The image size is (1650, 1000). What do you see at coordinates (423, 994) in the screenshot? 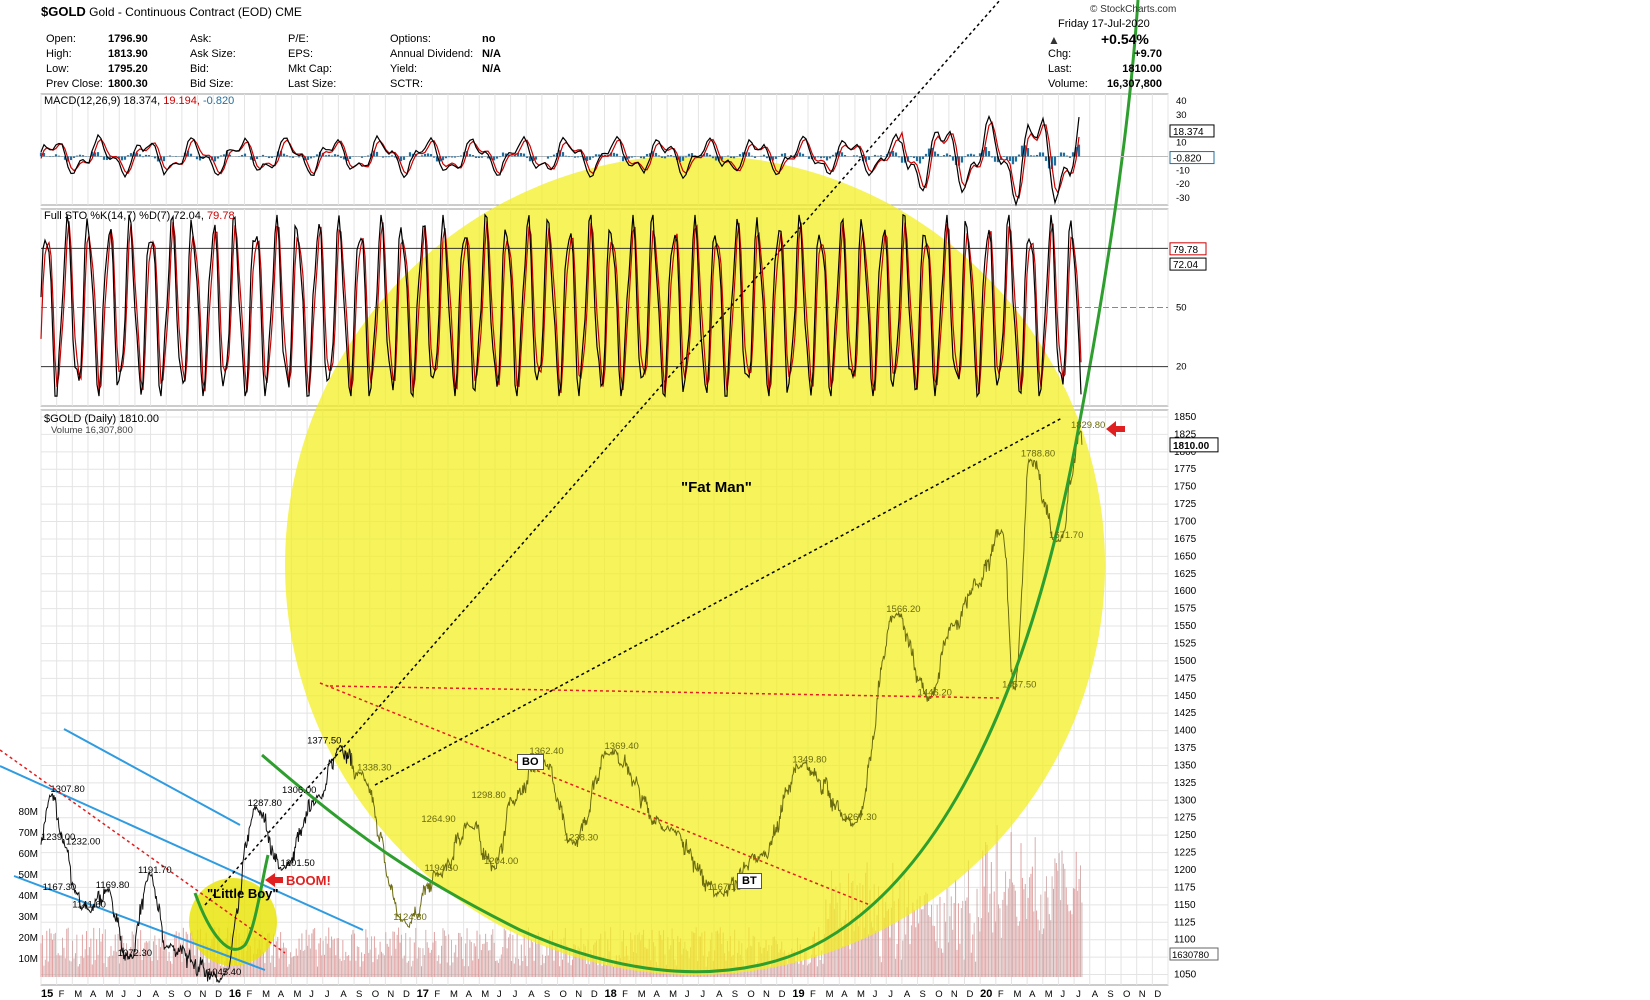
I see `x-axis-label: 17` at bounding box center [423, 994].